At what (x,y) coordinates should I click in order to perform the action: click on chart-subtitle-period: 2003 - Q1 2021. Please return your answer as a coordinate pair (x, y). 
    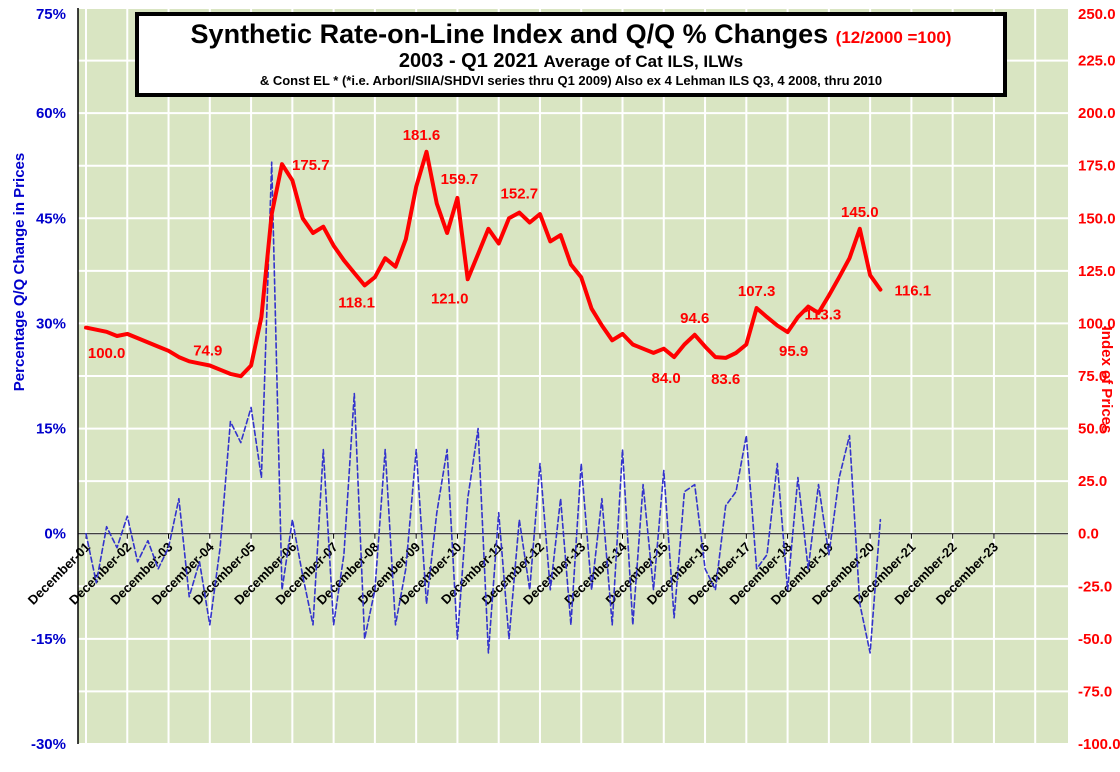
    Looking at the image, I should click on (468, 60).